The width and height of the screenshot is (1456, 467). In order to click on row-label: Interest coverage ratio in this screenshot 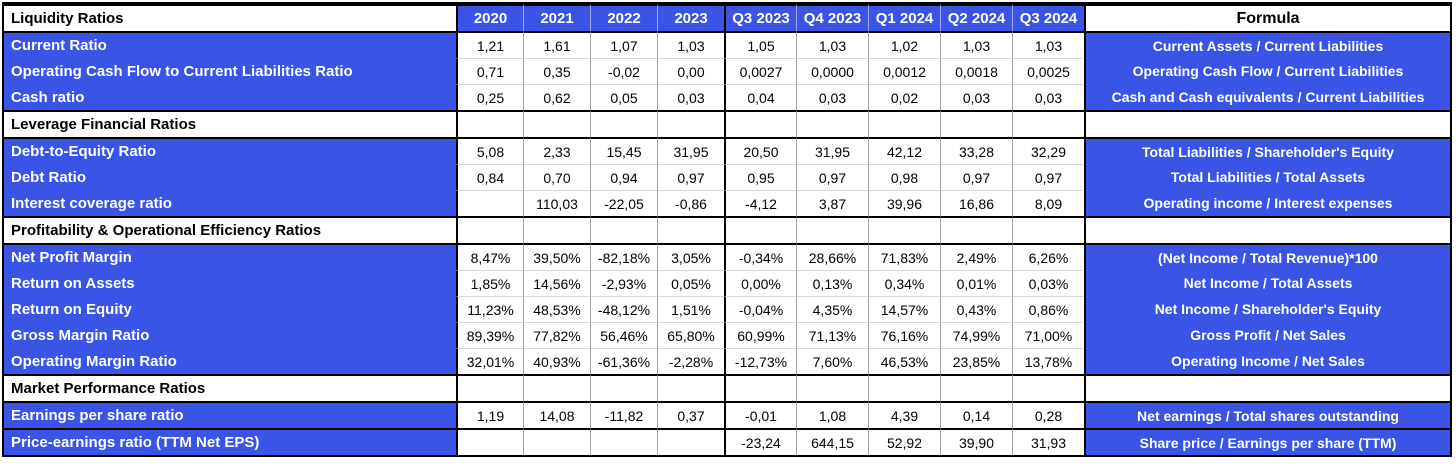, I will do `click(230, 203)`.